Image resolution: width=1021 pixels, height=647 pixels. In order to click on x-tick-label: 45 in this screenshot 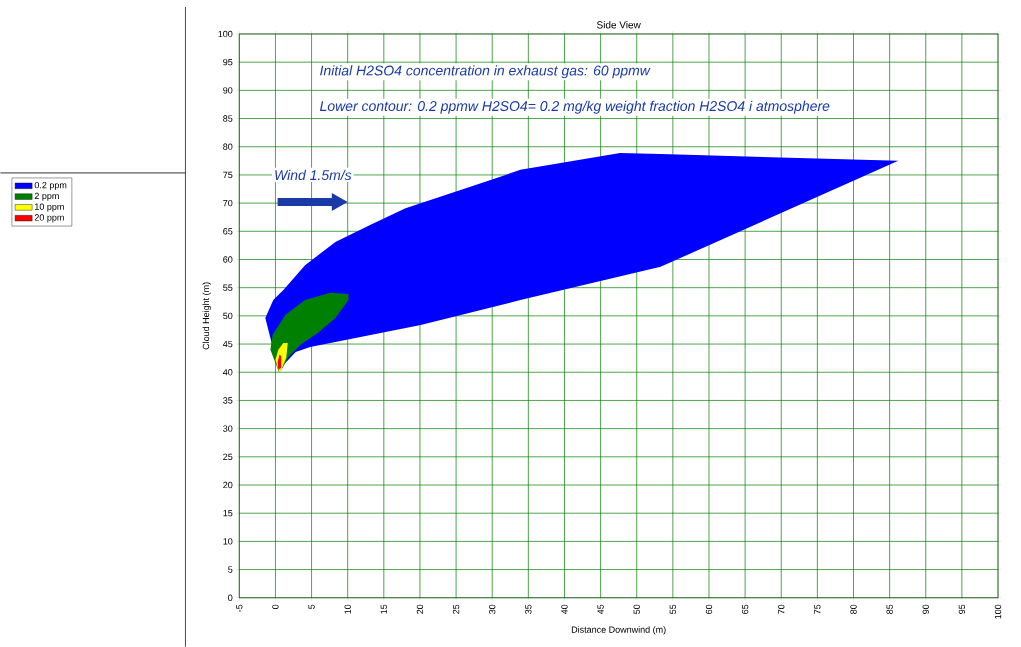, I will do `click(600, 609)`.